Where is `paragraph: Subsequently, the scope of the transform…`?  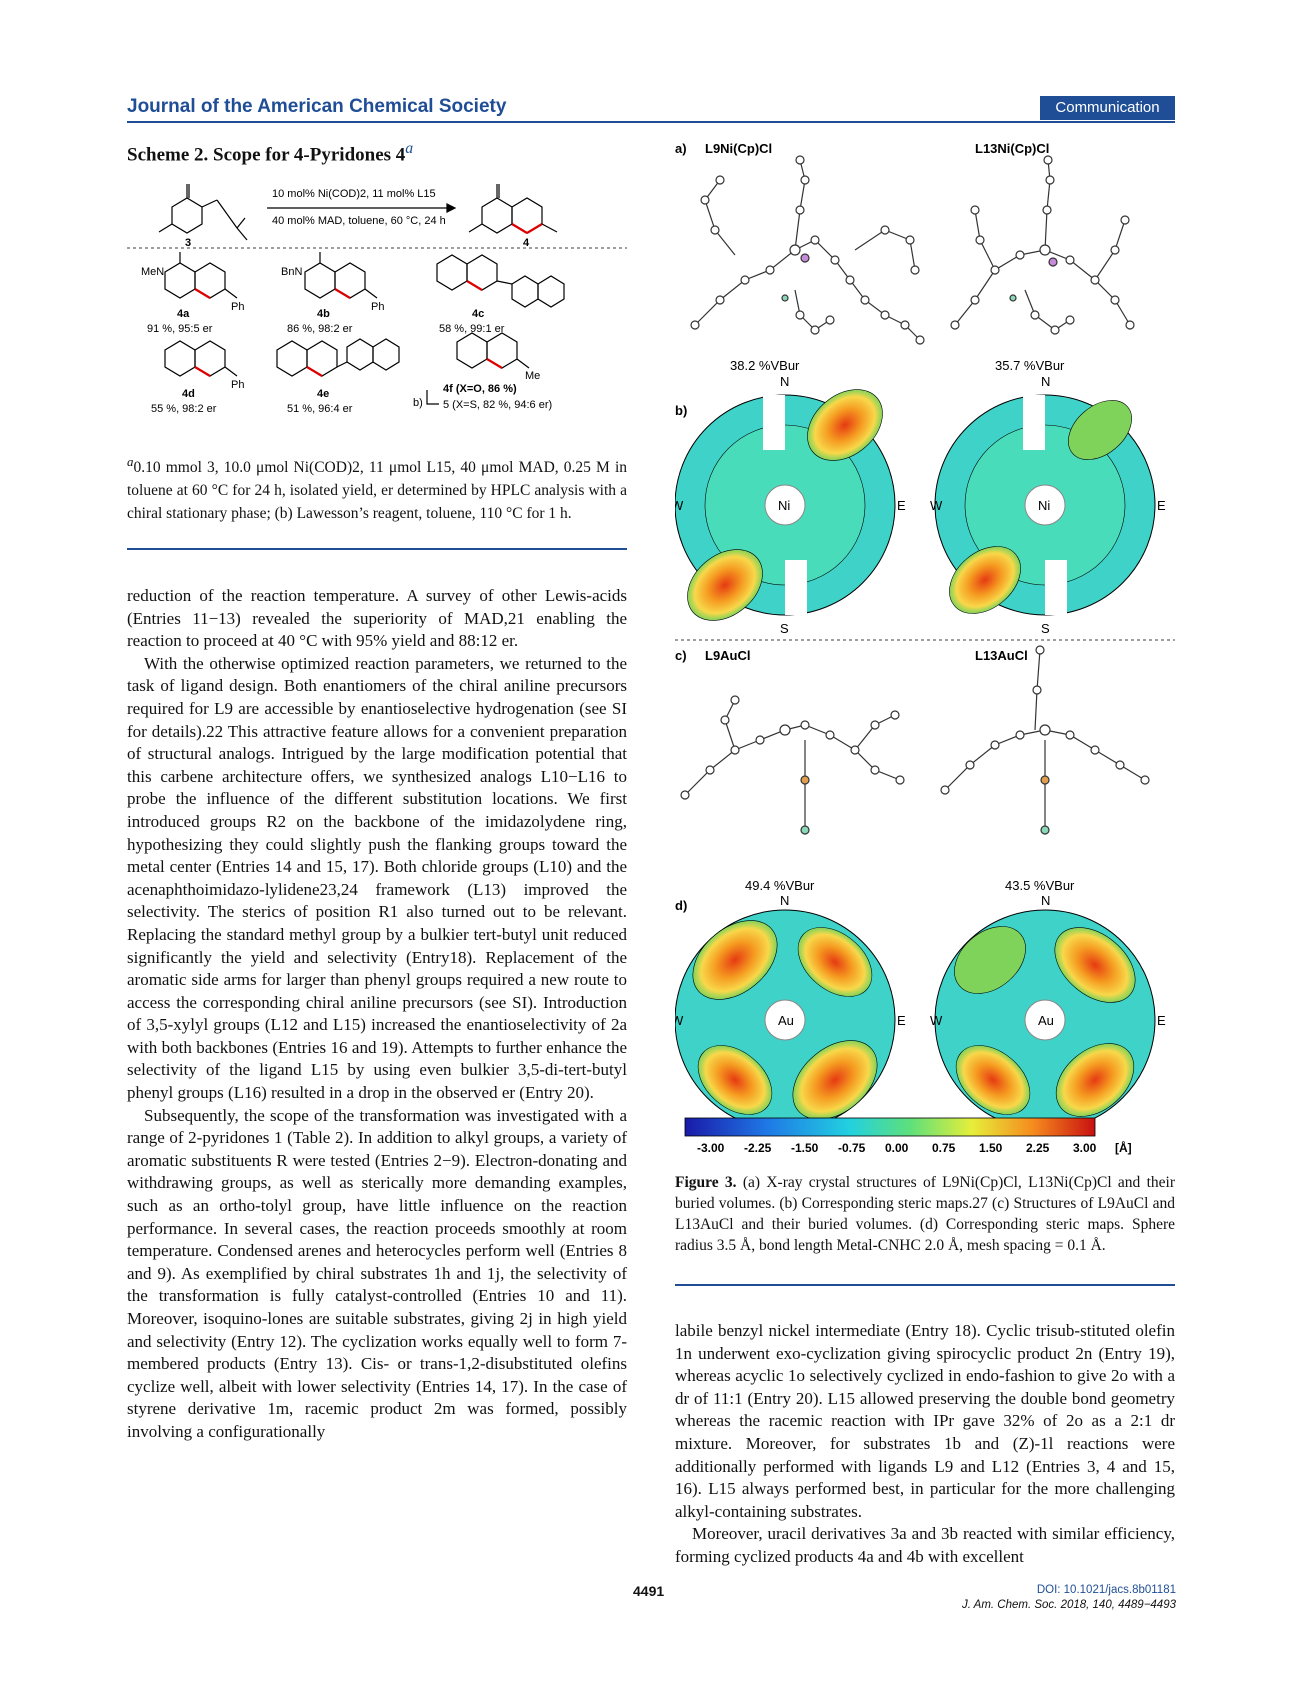
paragraph: Subsequently, the scope of the transform… is located at coordinates (377, 1273).